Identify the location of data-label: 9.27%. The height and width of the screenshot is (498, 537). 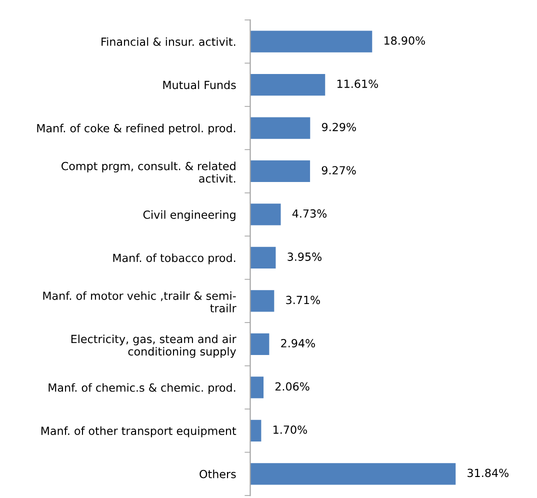
(339, 170).